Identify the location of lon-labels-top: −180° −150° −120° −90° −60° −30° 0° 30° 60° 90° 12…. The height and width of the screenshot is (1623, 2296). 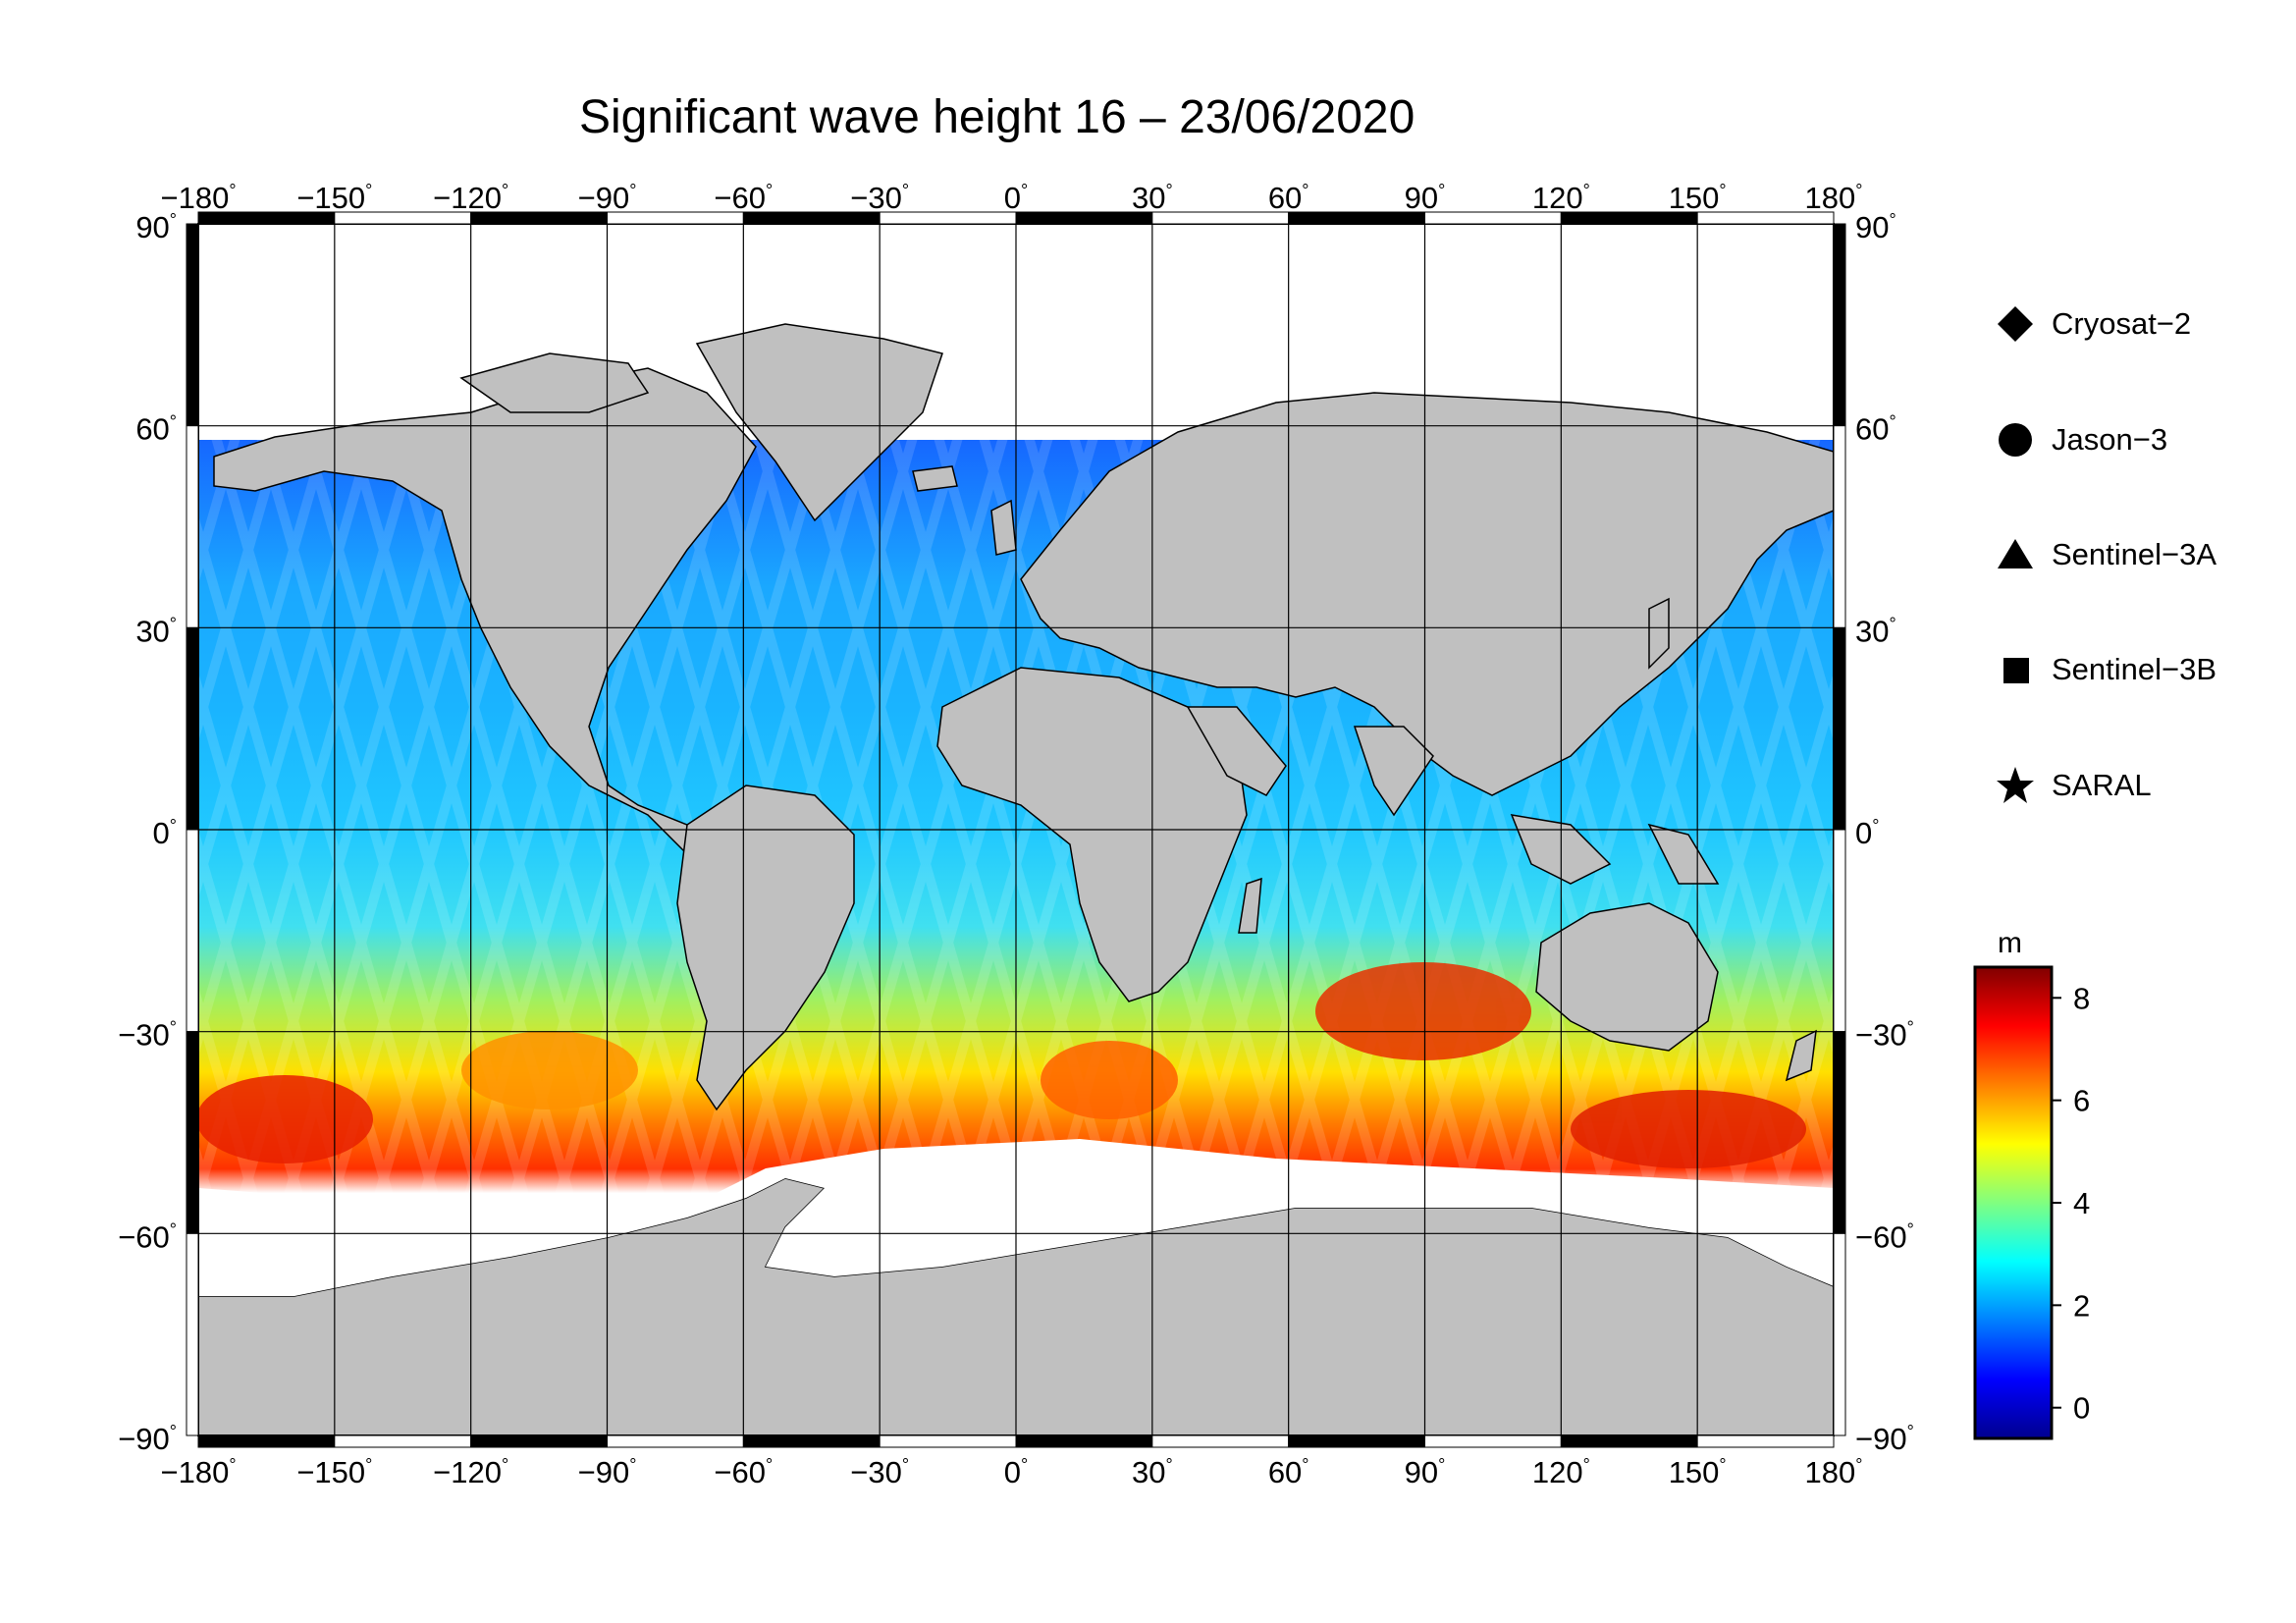
(1011, 198).